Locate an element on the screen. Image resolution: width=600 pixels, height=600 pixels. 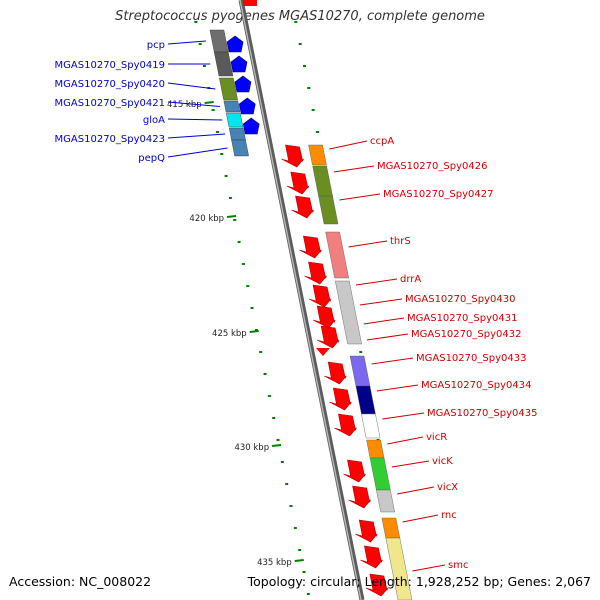
gene-label-right: MGAS10270_Spy0432 is located at coordinates (466, 334).